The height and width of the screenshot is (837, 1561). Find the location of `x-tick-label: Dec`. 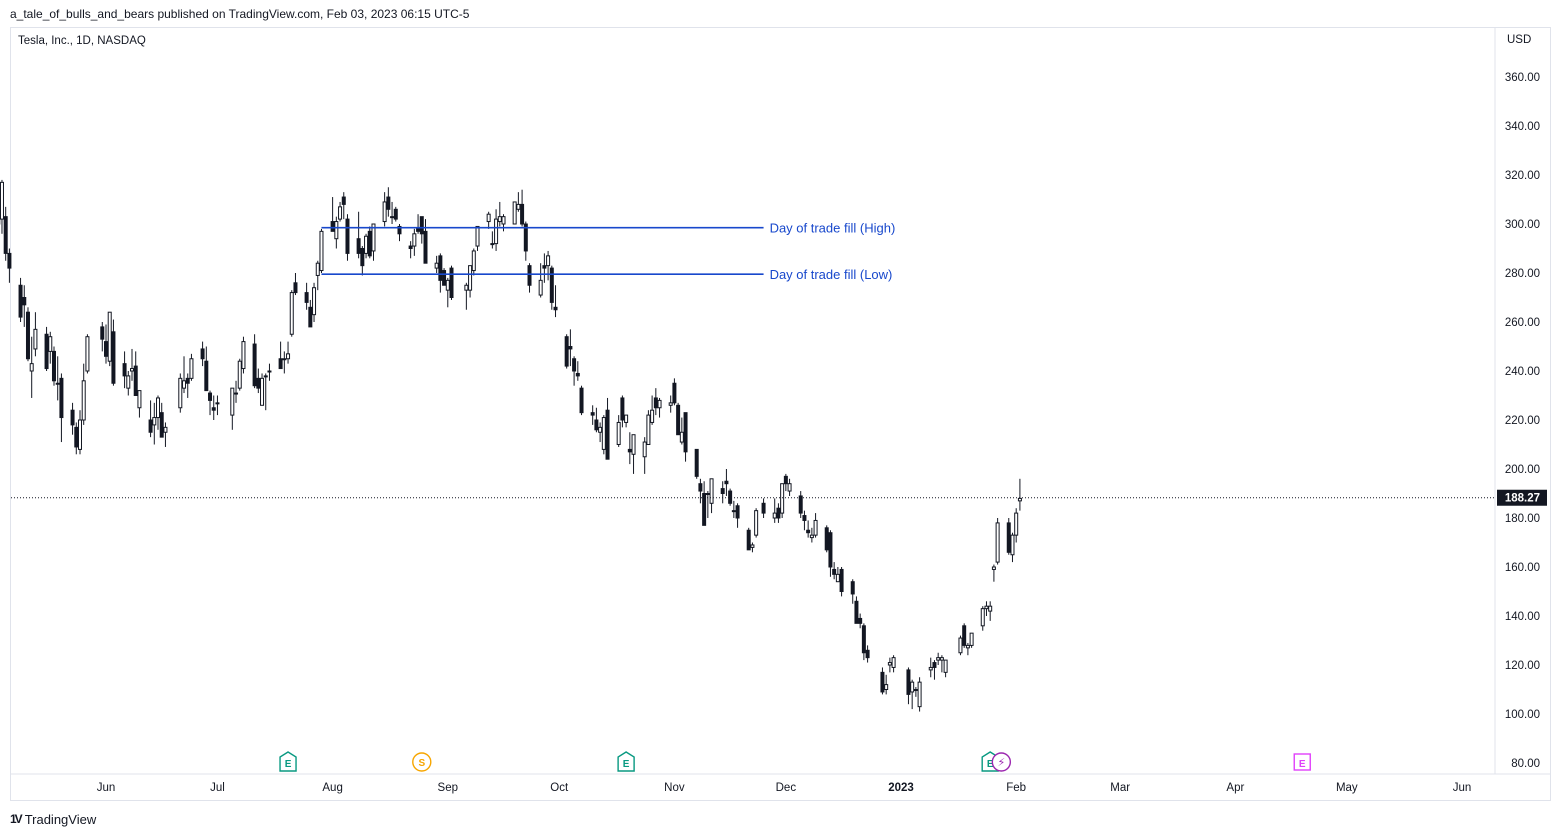

x-tick-label: Dec is located at coordinates (786, 788).